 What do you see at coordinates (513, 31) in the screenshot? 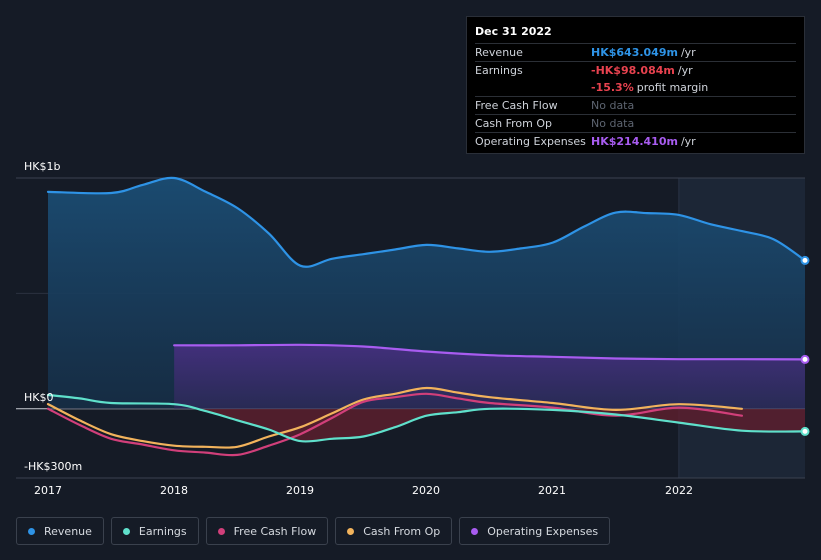
I see `tooltip-date: Dec 31 2022` at bounding box center [513, 31].